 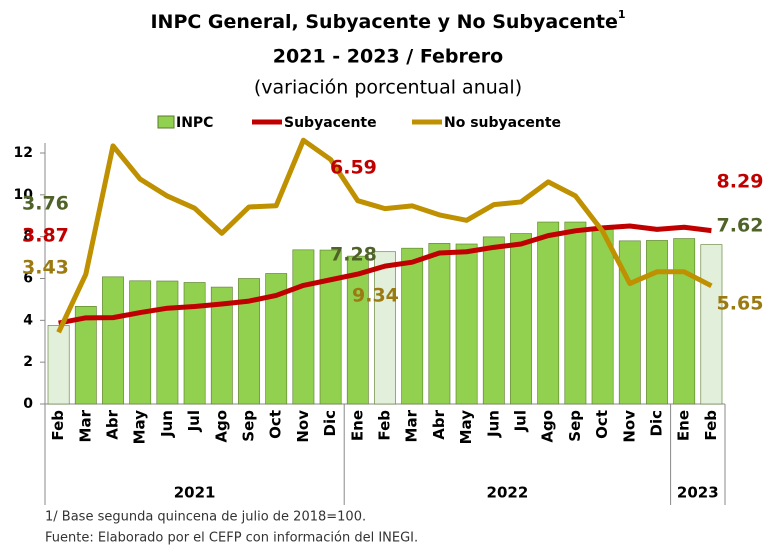 What do you see at coordinates (698, 493) in the screenshot?
I see `year-label: 2023` at bounding box center [698, 493].